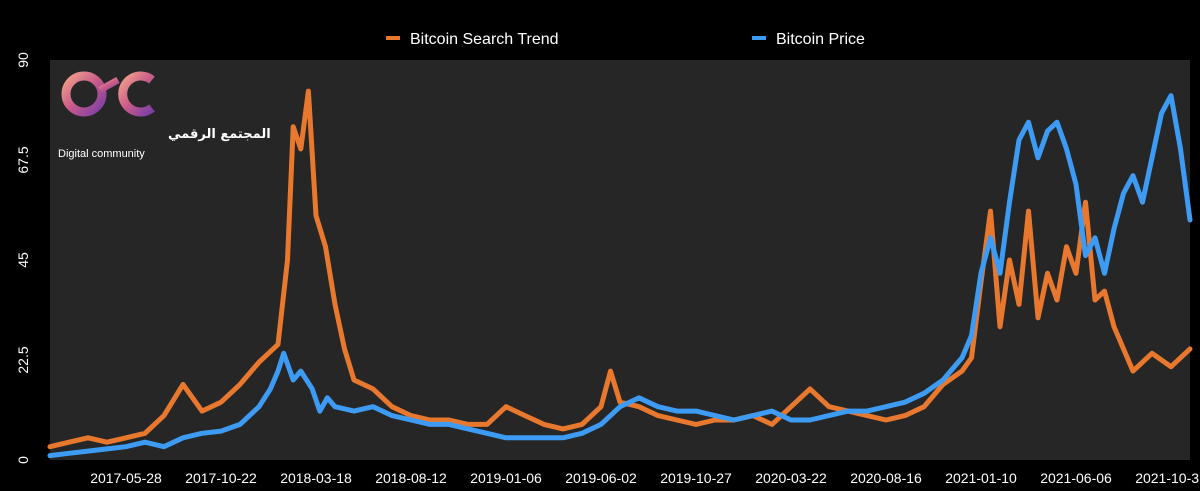 The width and height of the screenshot is (1200, 491). Describe the element at coordinates (23, 159) in the screenshot. I see `y-tick-label: 67.5` at that location.